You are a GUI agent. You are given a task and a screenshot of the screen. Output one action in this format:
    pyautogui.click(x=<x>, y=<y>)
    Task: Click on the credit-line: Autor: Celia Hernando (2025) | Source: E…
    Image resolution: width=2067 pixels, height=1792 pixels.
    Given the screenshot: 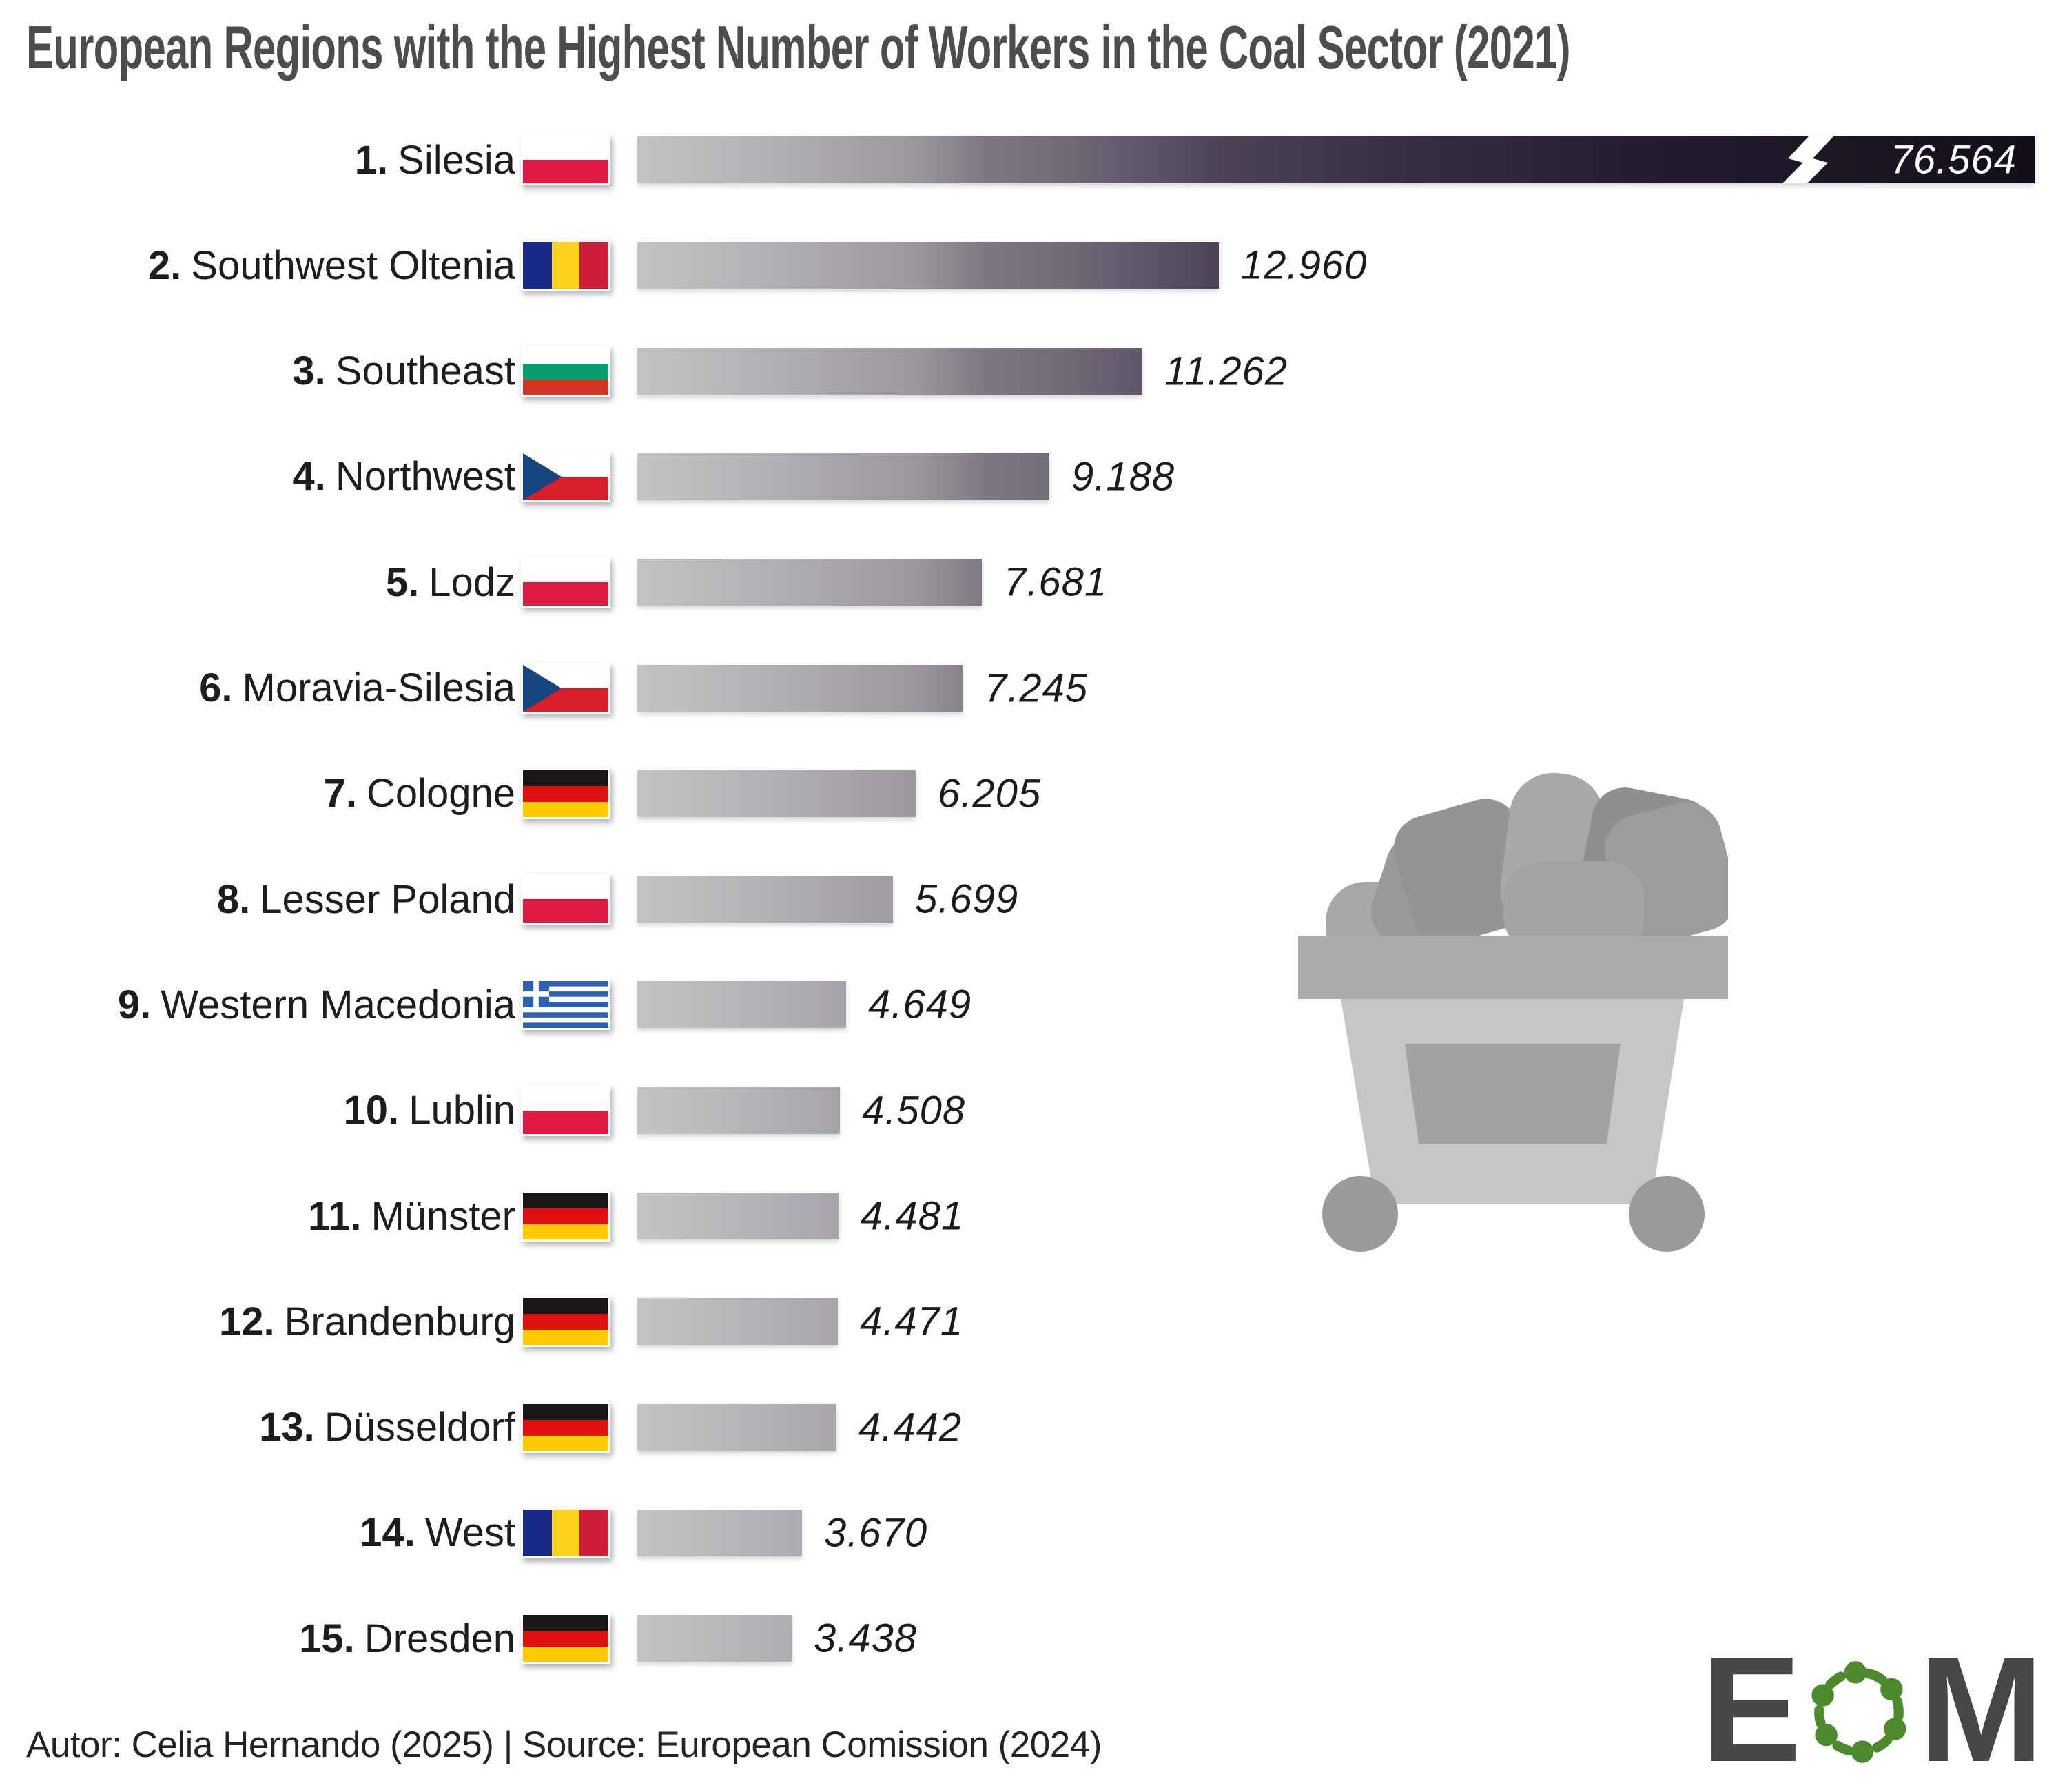 What is the action you would take?
    pyautogui.click(x=564, y=1744)
    